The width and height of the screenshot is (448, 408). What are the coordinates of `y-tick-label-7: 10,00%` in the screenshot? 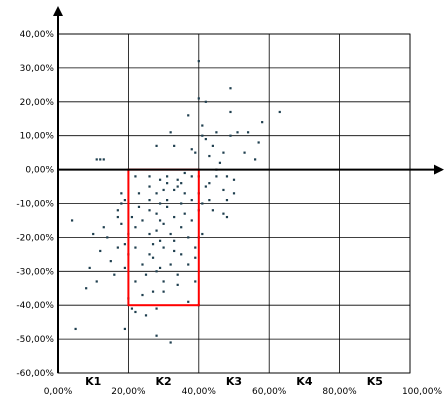 It's located at (37, 137).